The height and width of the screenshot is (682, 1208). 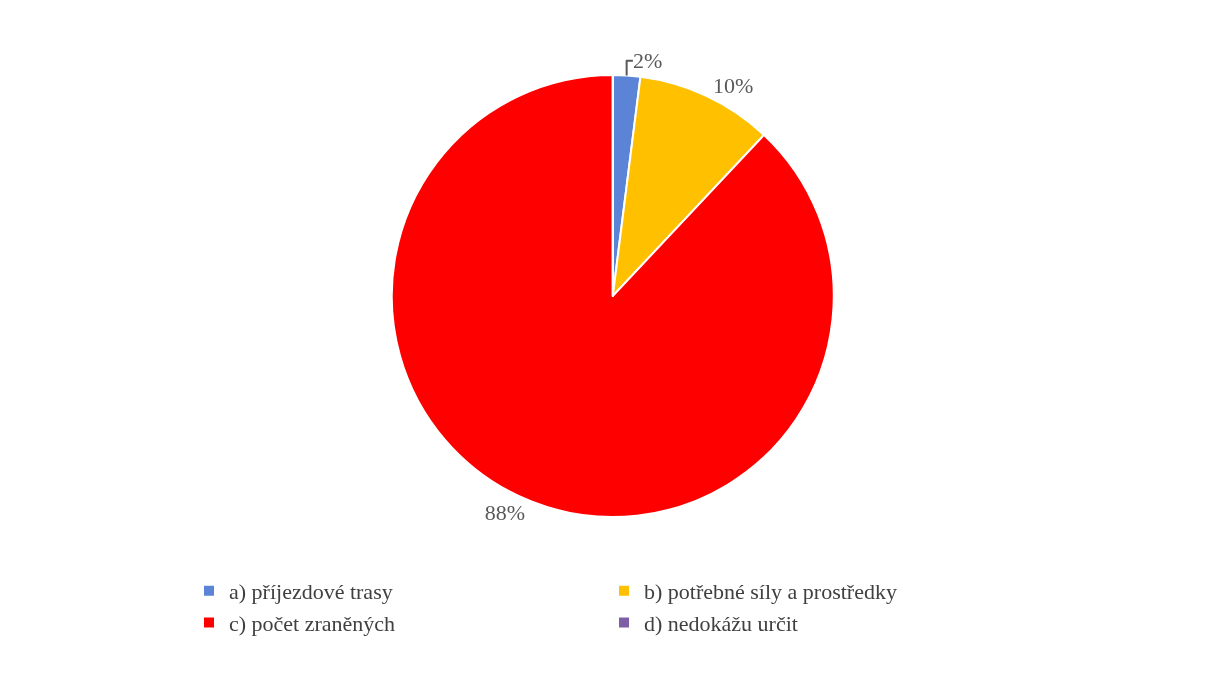 What do you see at coordinates (312, 624) in the screenshot?
I see `legend-label: c) počet zraněných` at bounding box center [312, 624].